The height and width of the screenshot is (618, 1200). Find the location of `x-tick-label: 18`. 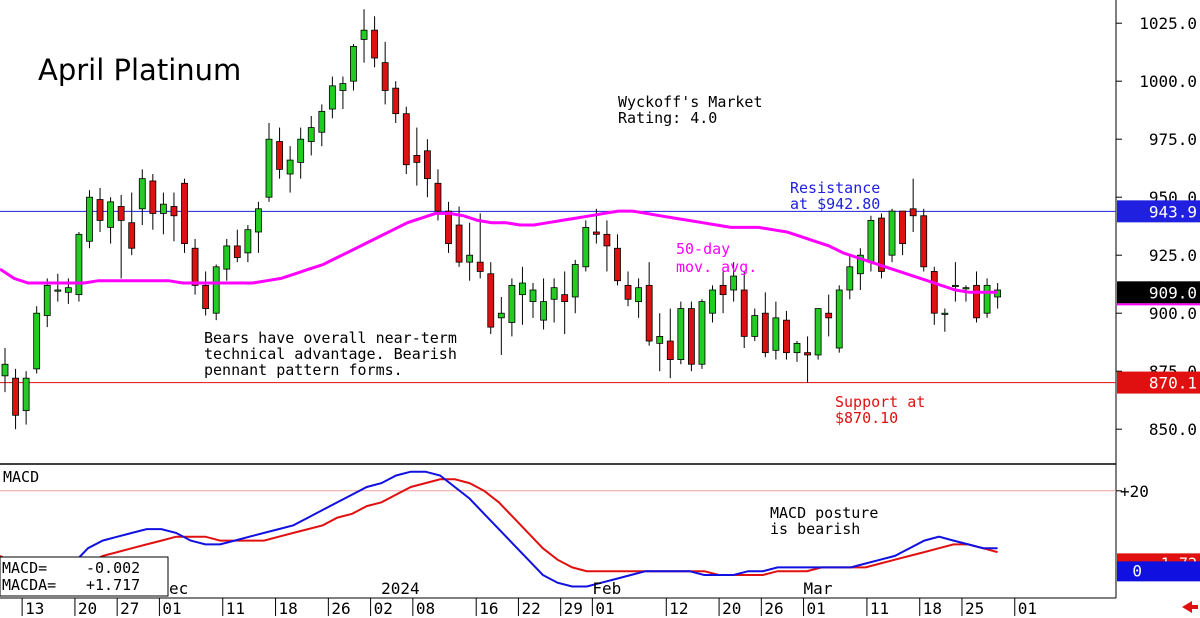

x-tick-label: 18 is located at coordinates (932, 608).